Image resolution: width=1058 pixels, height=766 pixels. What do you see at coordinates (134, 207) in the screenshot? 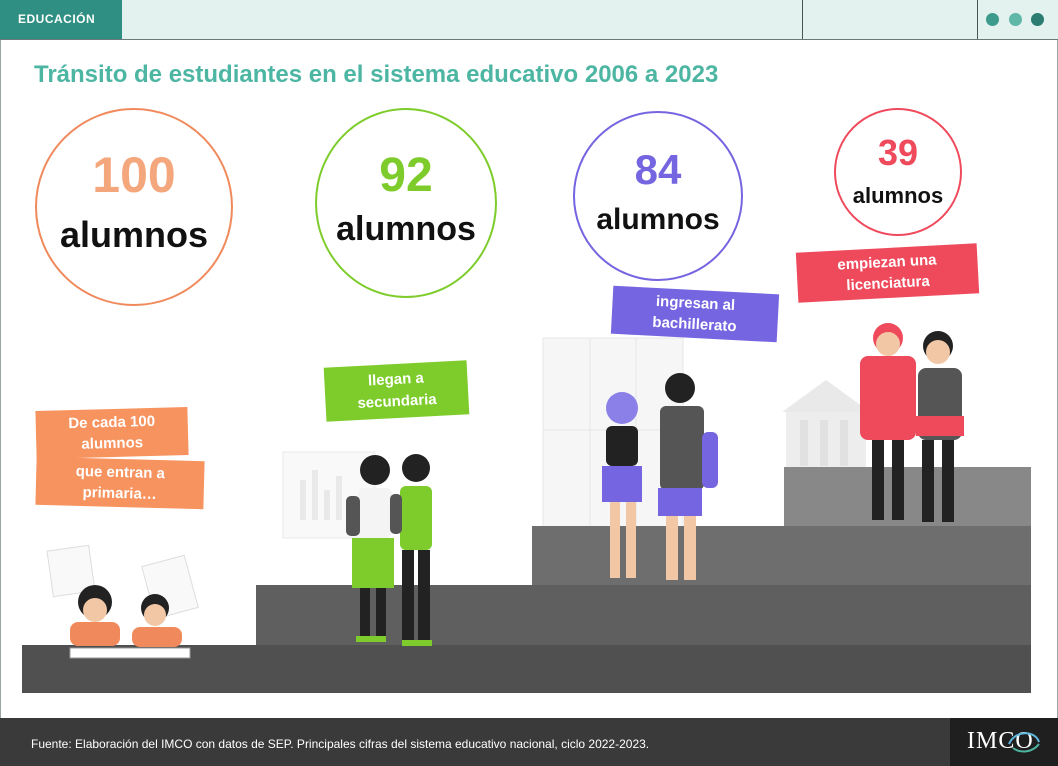
I see `stat-circle-primaria: 100 alumnos` at bounding box center [134, 207].